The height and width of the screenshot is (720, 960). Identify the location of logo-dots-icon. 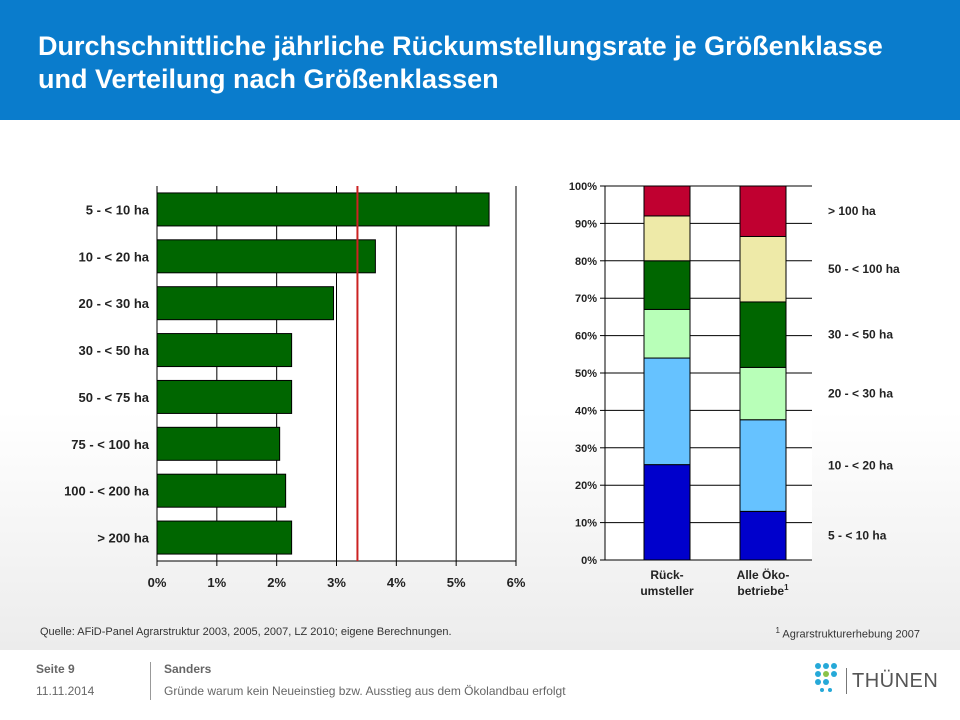
(826, 677).